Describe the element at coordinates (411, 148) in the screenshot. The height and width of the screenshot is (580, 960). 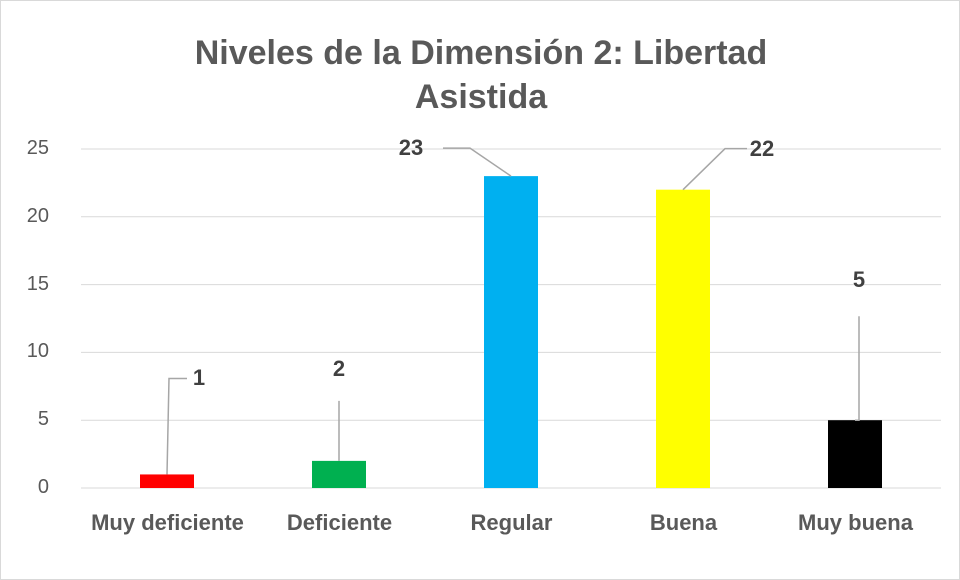
I see `data-label: 23` at that location.